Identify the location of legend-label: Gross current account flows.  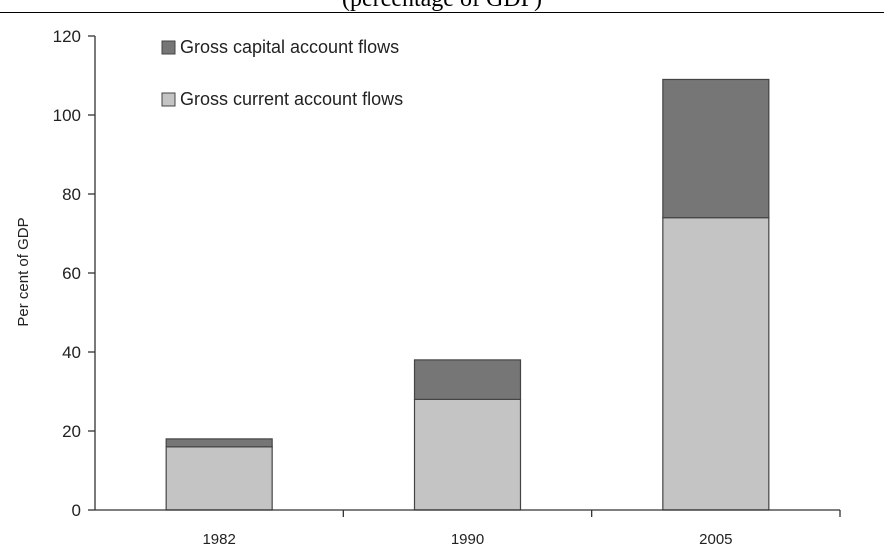
(291, 99).